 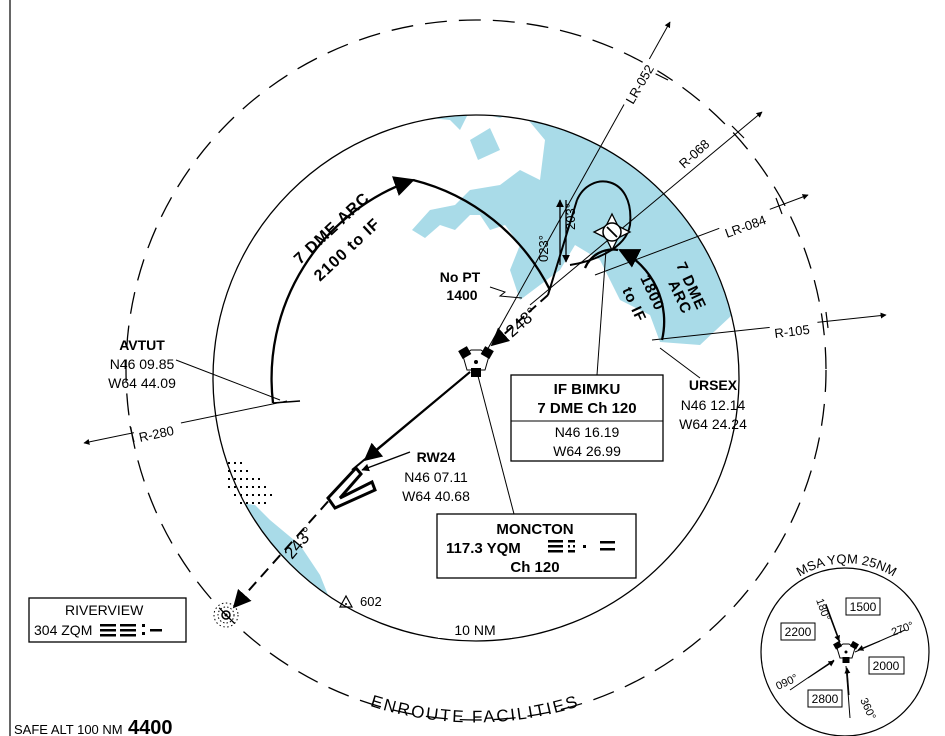 I want to click on svg-text: 1500, so click(x=863, y=607).